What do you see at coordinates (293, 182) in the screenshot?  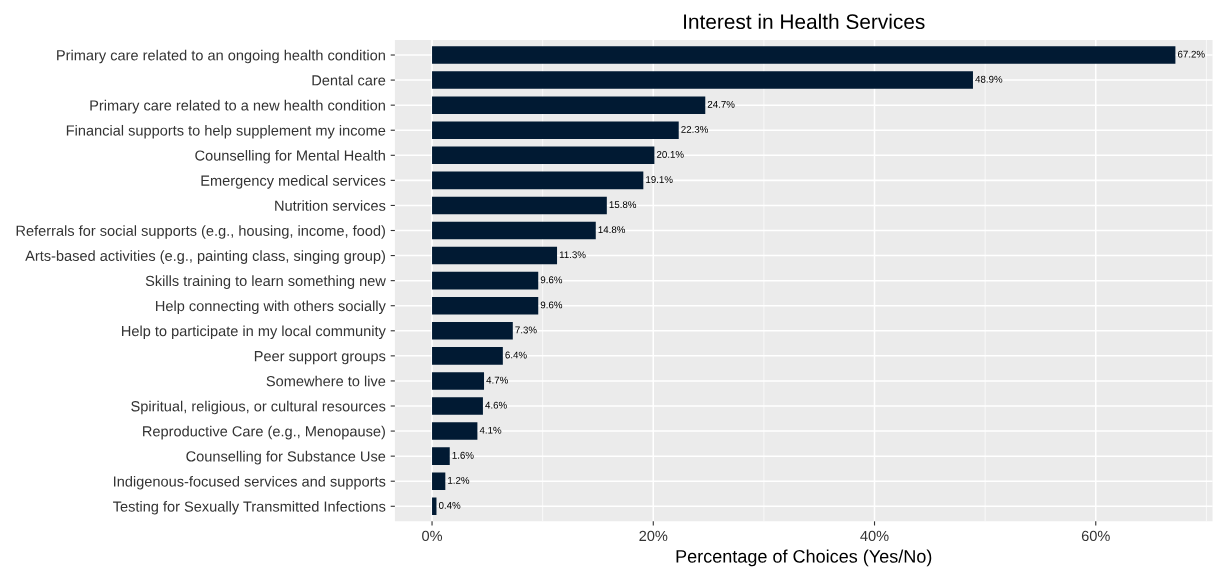 I see `y-tick-label: Emergency medical services` at bounding box center [293, 182].